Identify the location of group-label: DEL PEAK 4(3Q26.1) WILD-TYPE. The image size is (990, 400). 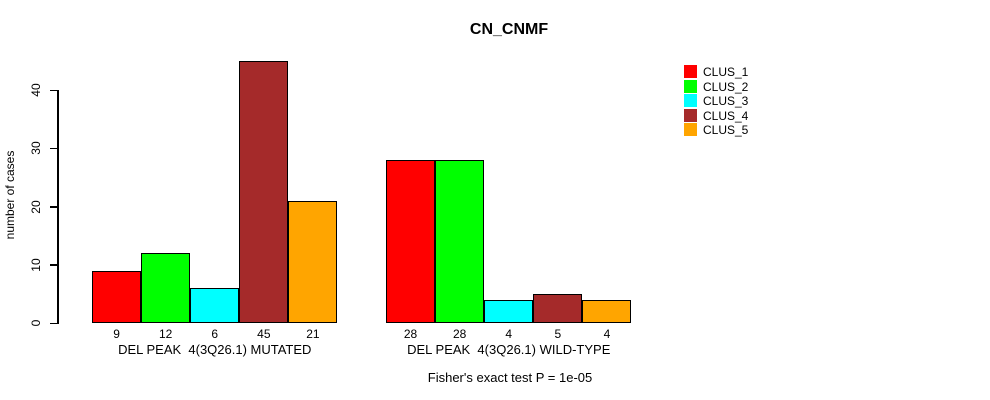
(509, 349).